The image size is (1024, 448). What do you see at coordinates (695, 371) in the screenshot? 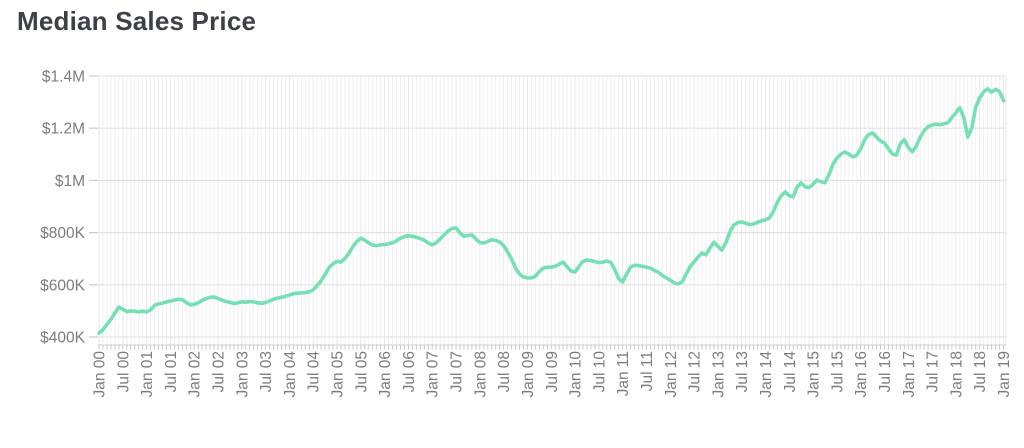
I see `x-axis-label: Jul 12` at bounding box center [695, 371].